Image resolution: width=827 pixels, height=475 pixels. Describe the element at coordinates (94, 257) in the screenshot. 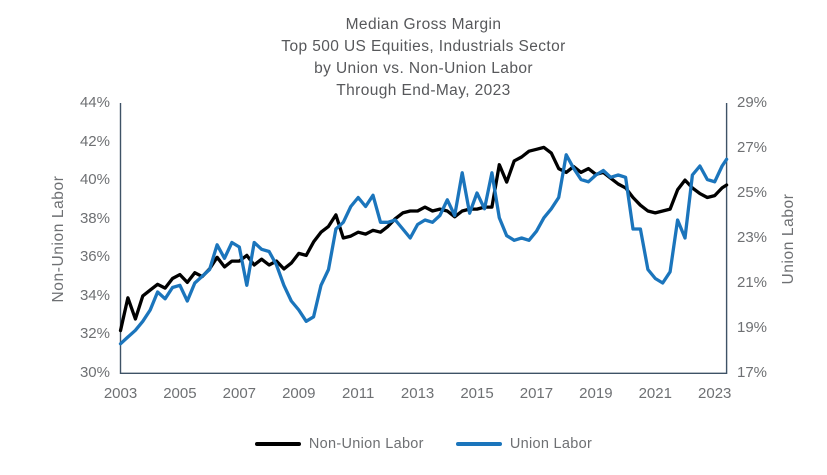

I see `left-axis-tick-label: 36%` at that location.